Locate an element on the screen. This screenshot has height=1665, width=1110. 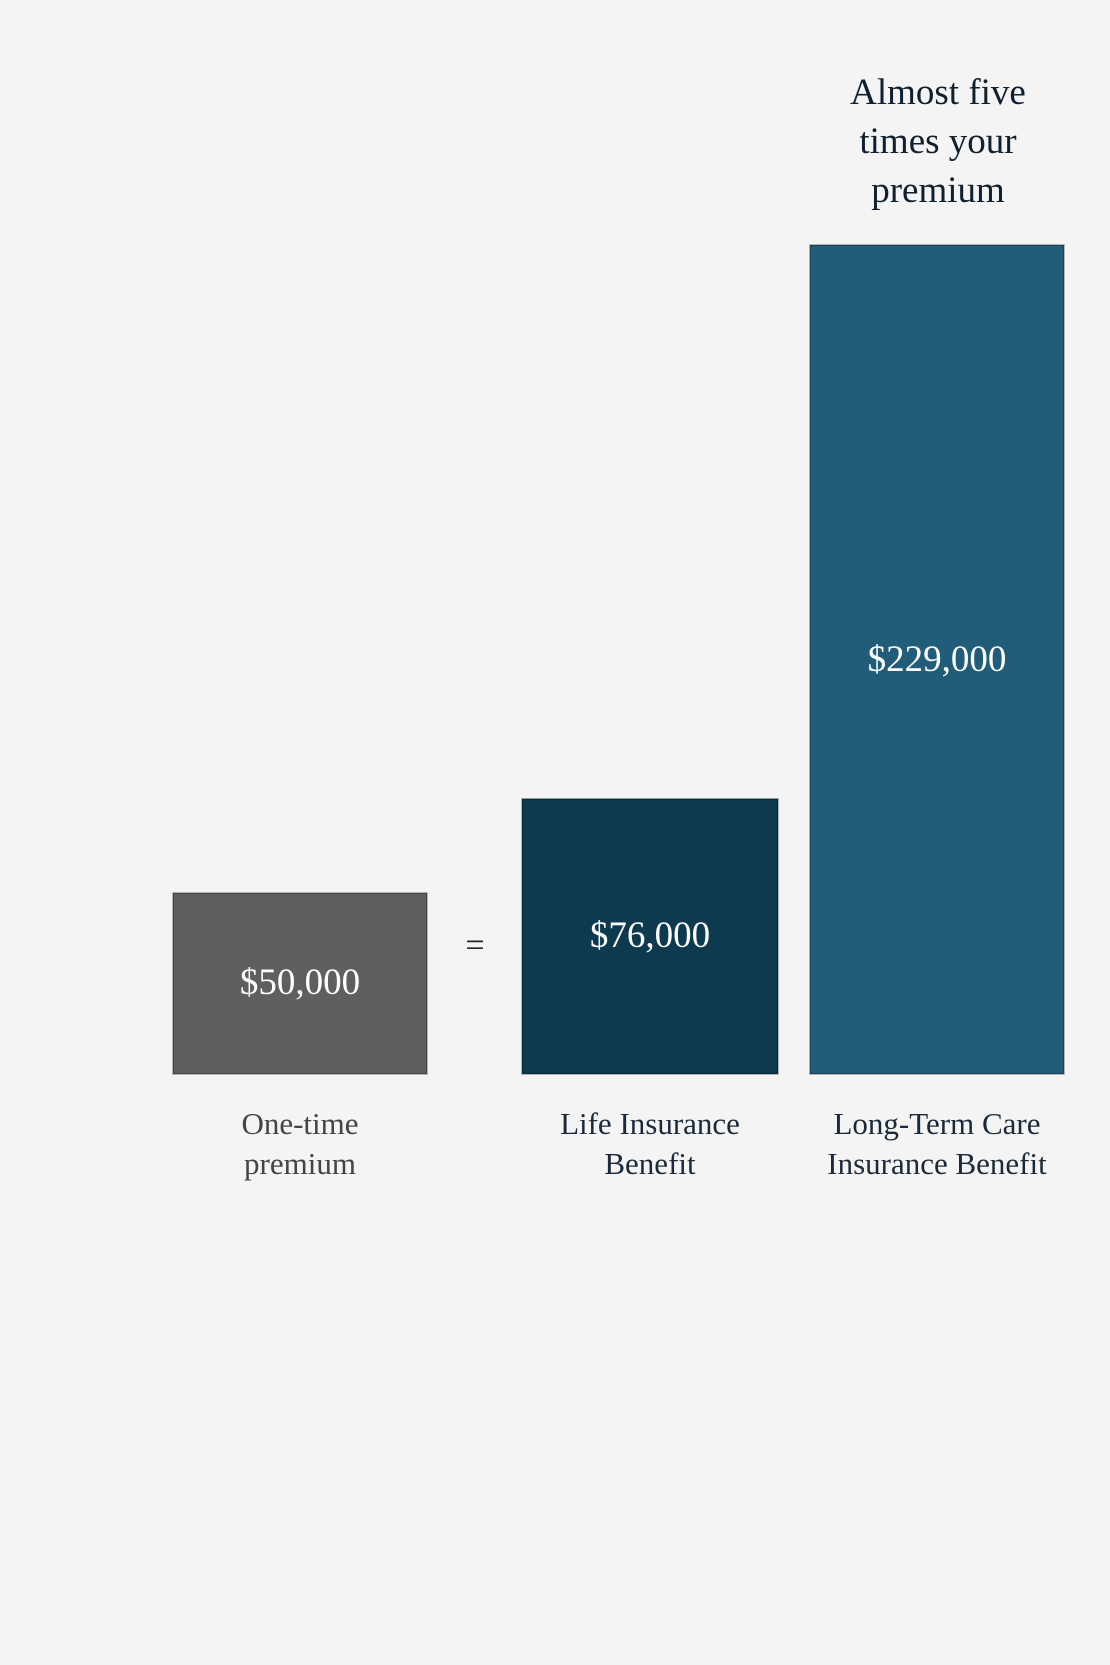
value-label: $229,000 is located at coordinates (937, 659).